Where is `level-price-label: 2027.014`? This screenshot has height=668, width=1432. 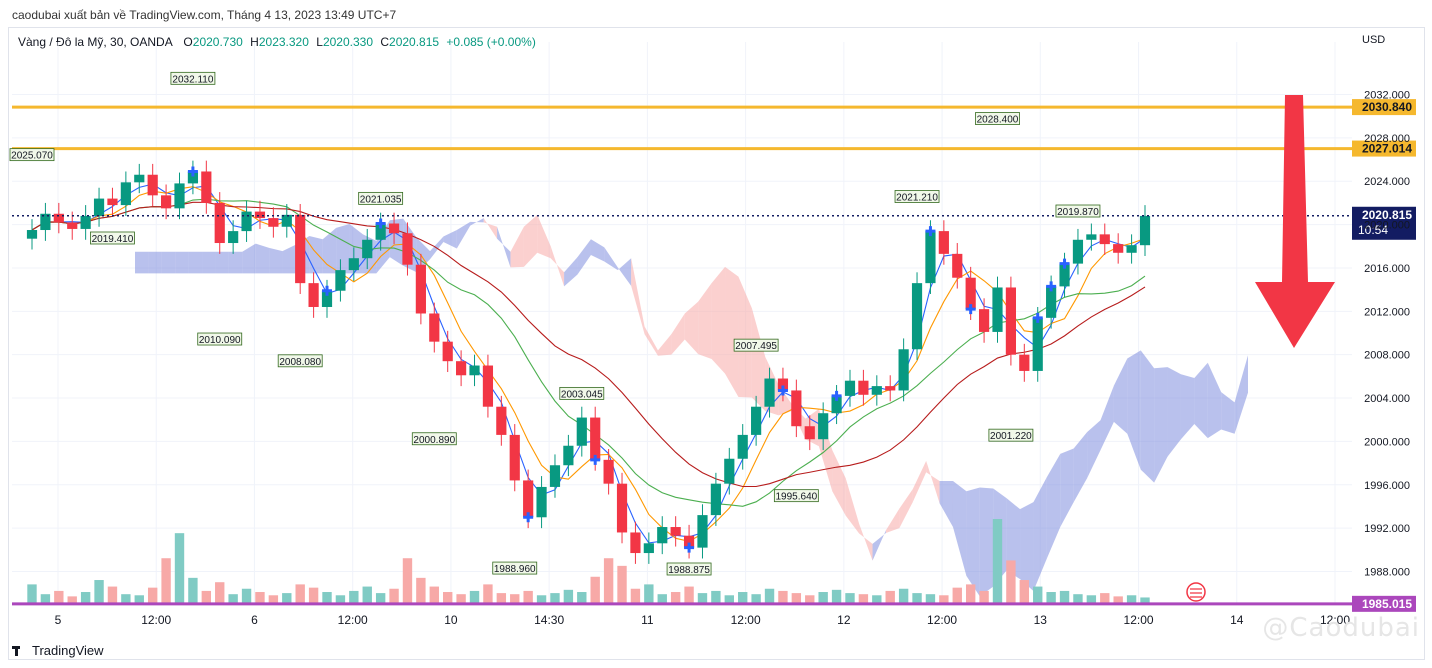 level-price-label: 2027.014 is located at coordinates (1387, 149).